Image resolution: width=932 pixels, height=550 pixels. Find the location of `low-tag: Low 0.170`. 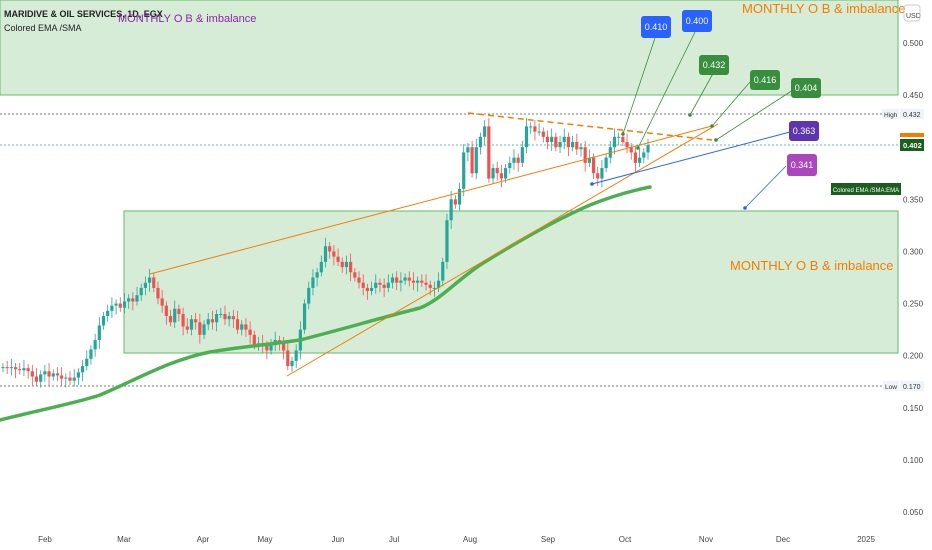

low-tag: Low 0.170 is located at coordinates (903, 386).